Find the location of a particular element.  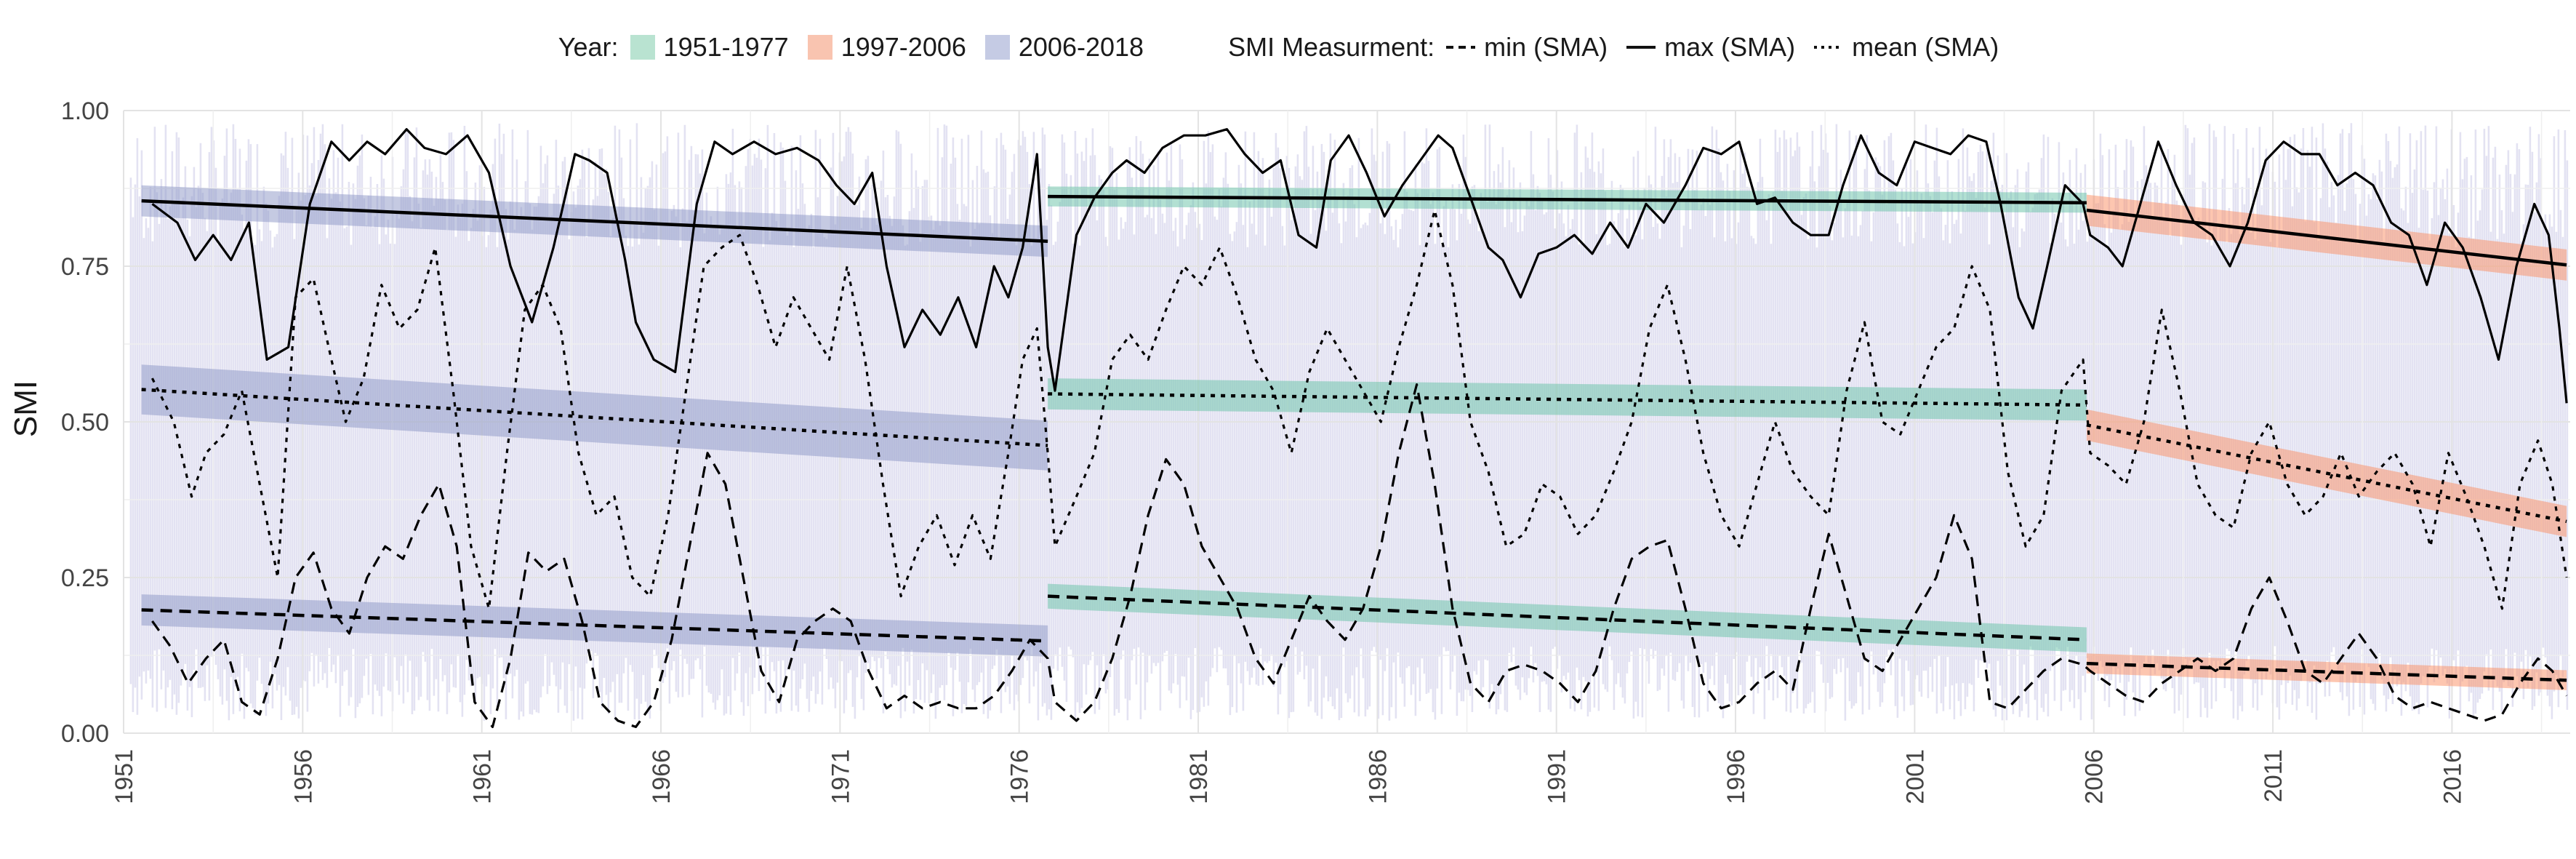

y-tick-label: 0.75 is located at coordinates (85, 267).